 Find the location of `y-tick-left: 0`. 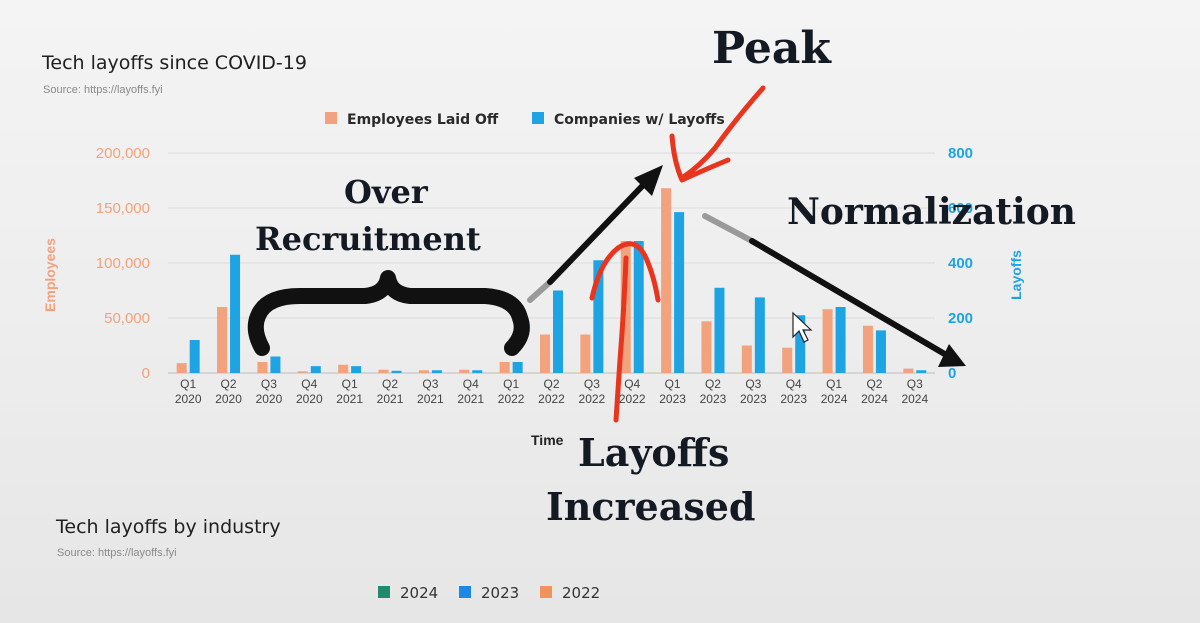

y-tick-left: 0 is located at coordinates (146, 373).